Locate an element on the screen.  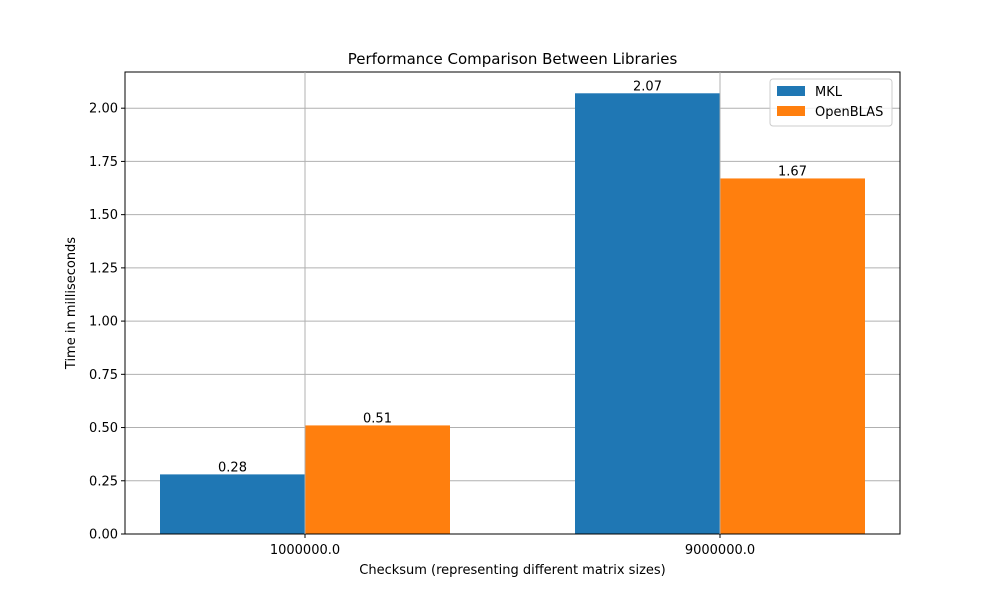
legend-label-openblas: OpenBLAS is located at coordinates (849, 112).